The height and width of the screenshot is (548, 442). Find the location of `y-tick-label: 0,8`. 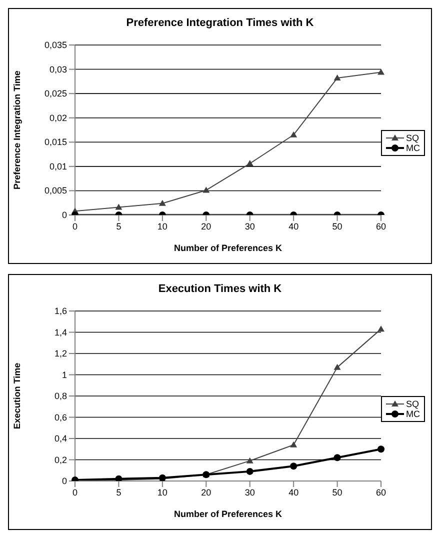

y-tick-label: 0,8 is located at coordinates (60, 396).